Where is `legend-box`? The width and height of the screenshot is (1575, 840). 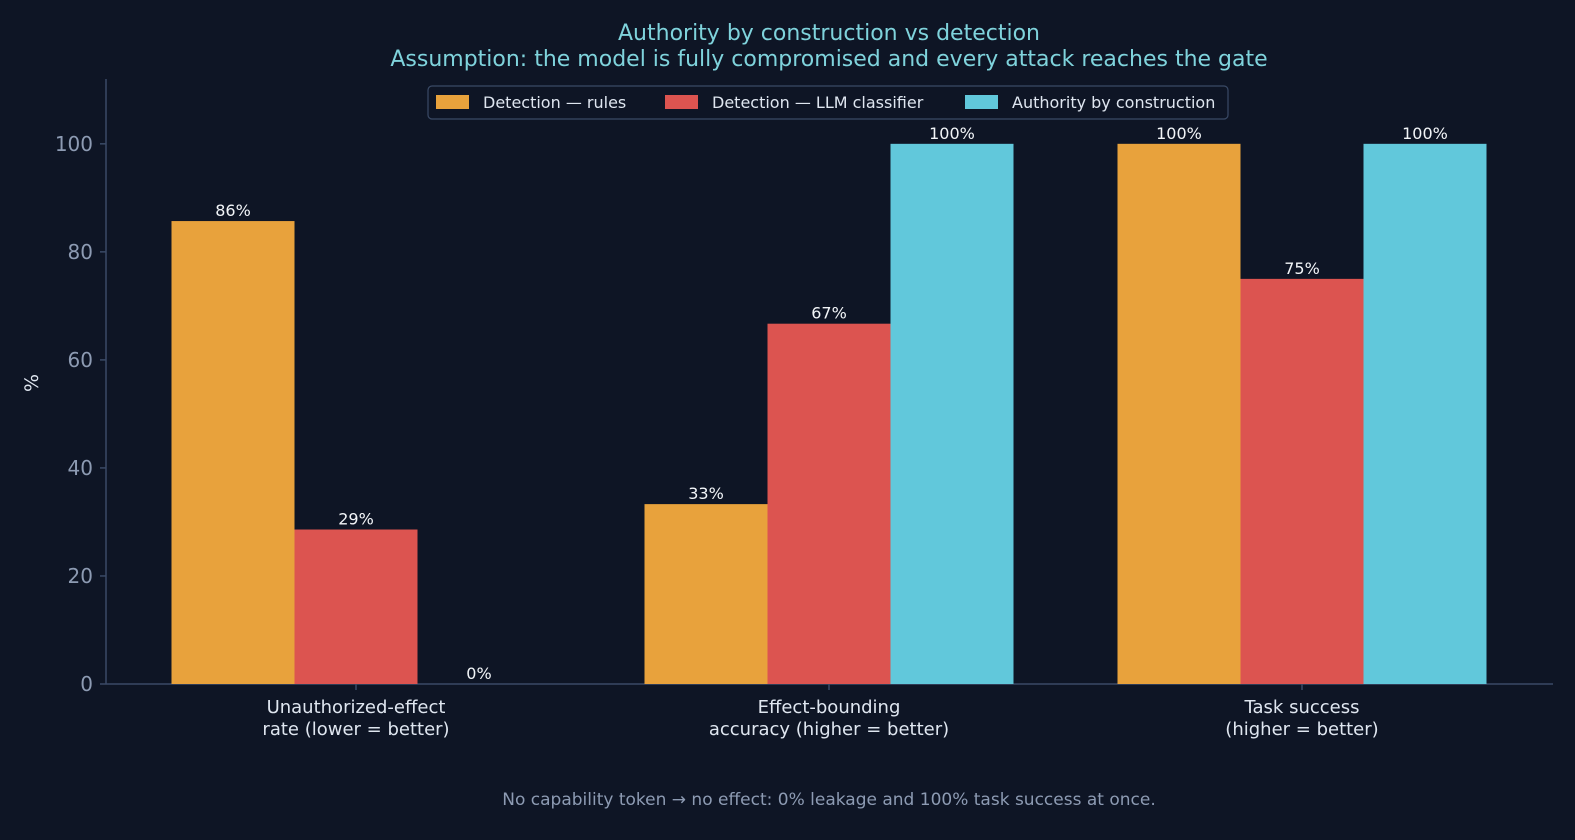 legend-box is located at coordinates (828, 102).